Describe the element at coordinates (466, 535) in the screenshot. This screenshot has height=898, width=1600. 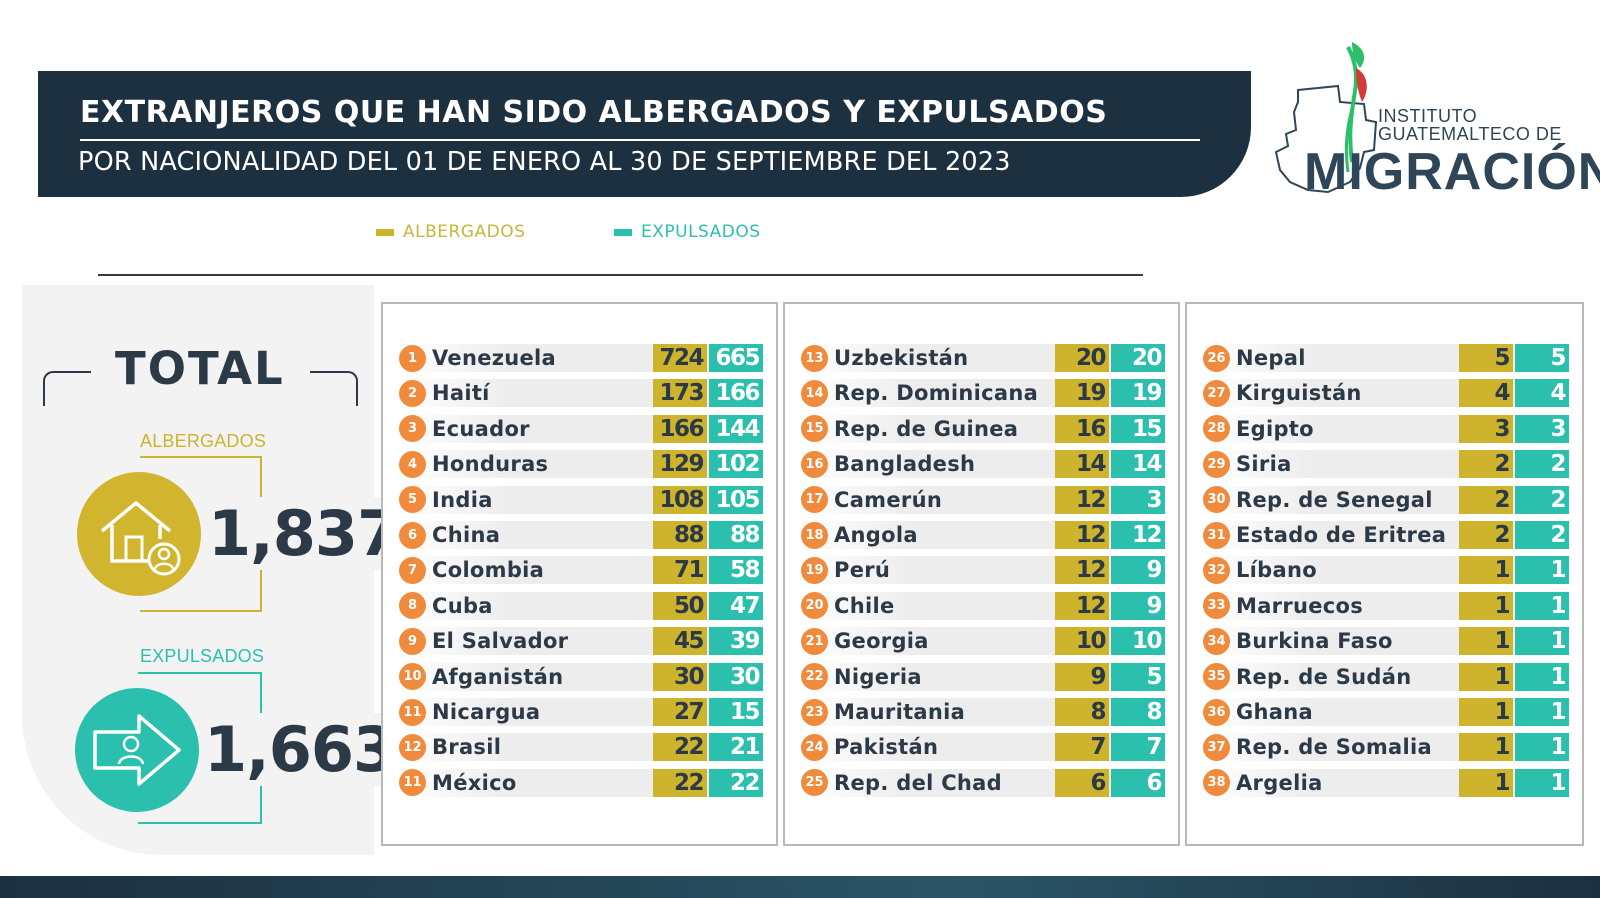
I see `country-name: China` at that location.